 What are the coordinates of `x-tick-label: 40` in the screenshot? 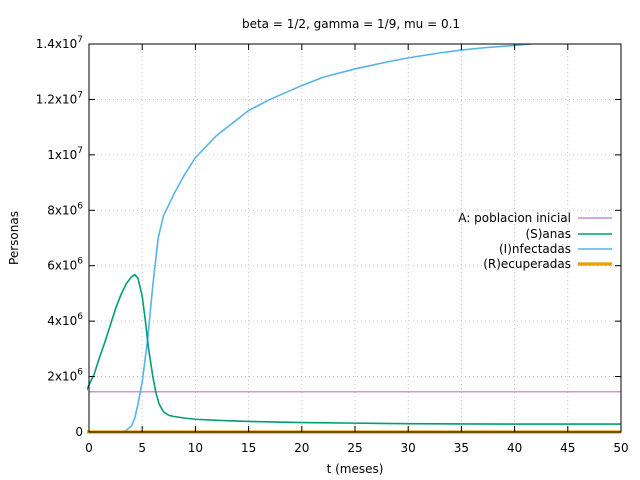 It's located at (514, 448).